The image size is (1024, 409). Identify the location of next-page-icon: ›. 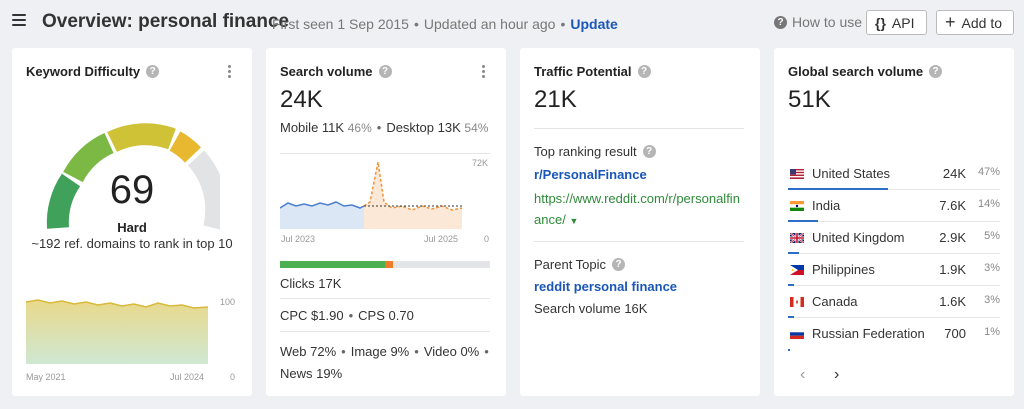
(837, 374).